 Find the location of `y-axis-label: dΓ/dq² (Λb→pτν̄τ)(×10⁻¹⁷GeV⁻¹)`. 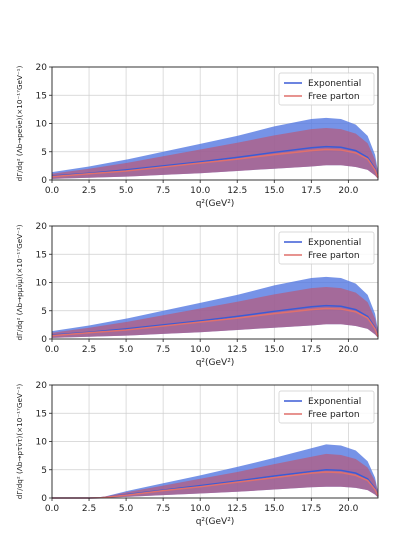

y-axis-label: dΓ/dq² (Λb→pτν̄τ)(×10⁻¹⁷GeV⁻¹) is located at coordinates (19, 442).